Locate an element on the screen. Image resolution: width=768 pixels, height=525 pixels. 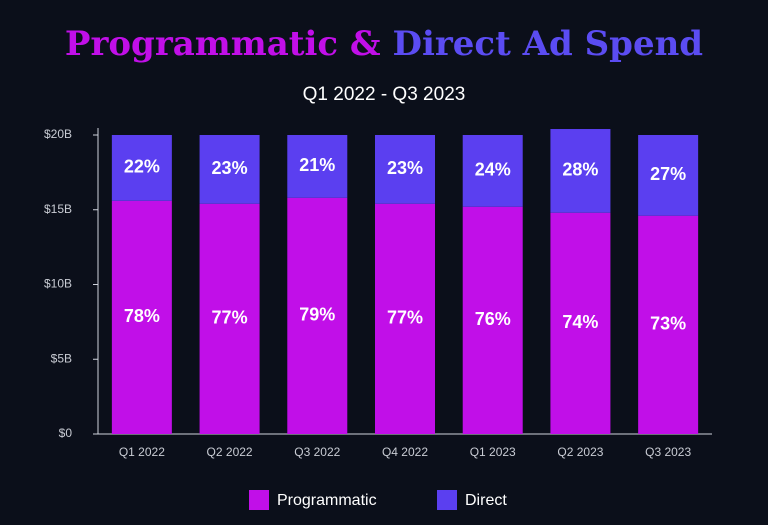
chart-title: Programmatic & Direct Ad Spend is located at coordinates (384, 44).